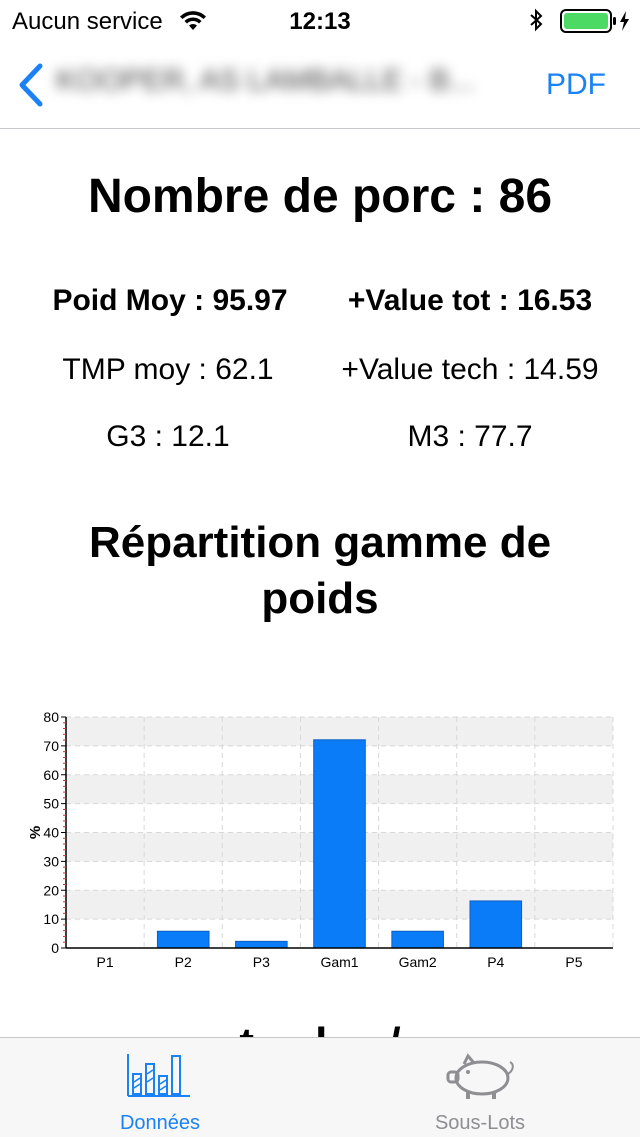  Describe the element at coordinates (417, 939) in the screenshot. I see `bar-Gam2` at that location.